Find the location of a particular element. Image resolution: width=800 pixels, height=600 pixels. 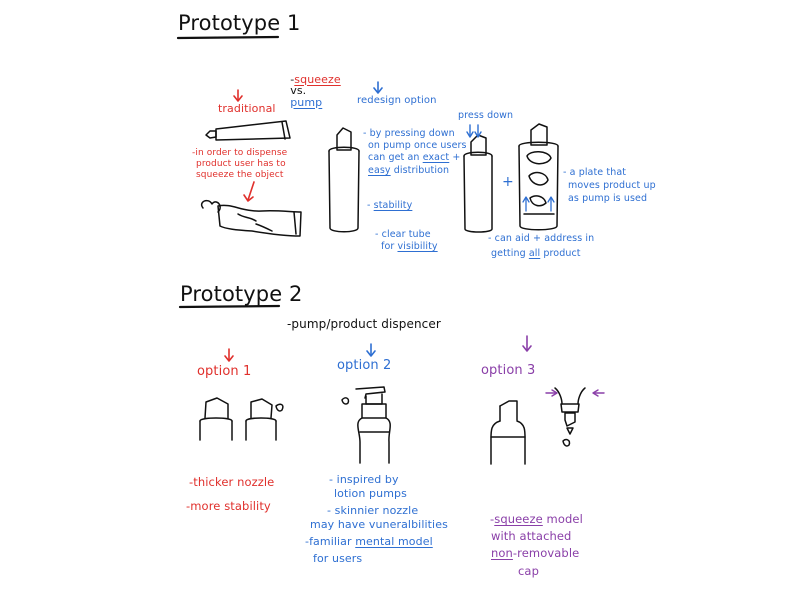

option3-model: model is located at coordinates (562, 519).